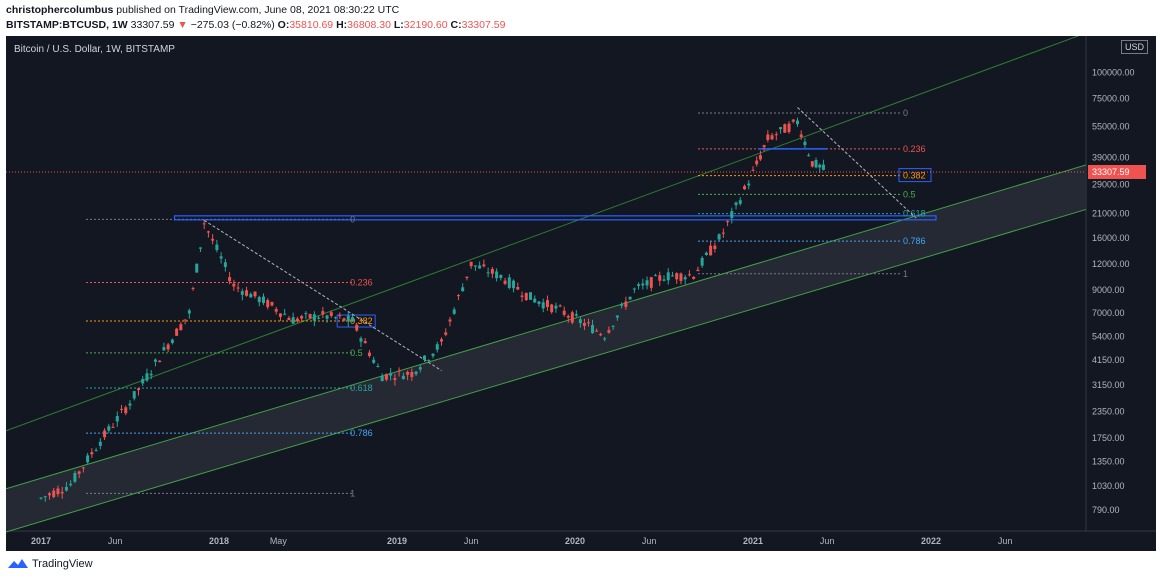 The width and height of the screenshot is (1160, 583). I want to click on tradingview-brand: TradingView, so click(62, 564).